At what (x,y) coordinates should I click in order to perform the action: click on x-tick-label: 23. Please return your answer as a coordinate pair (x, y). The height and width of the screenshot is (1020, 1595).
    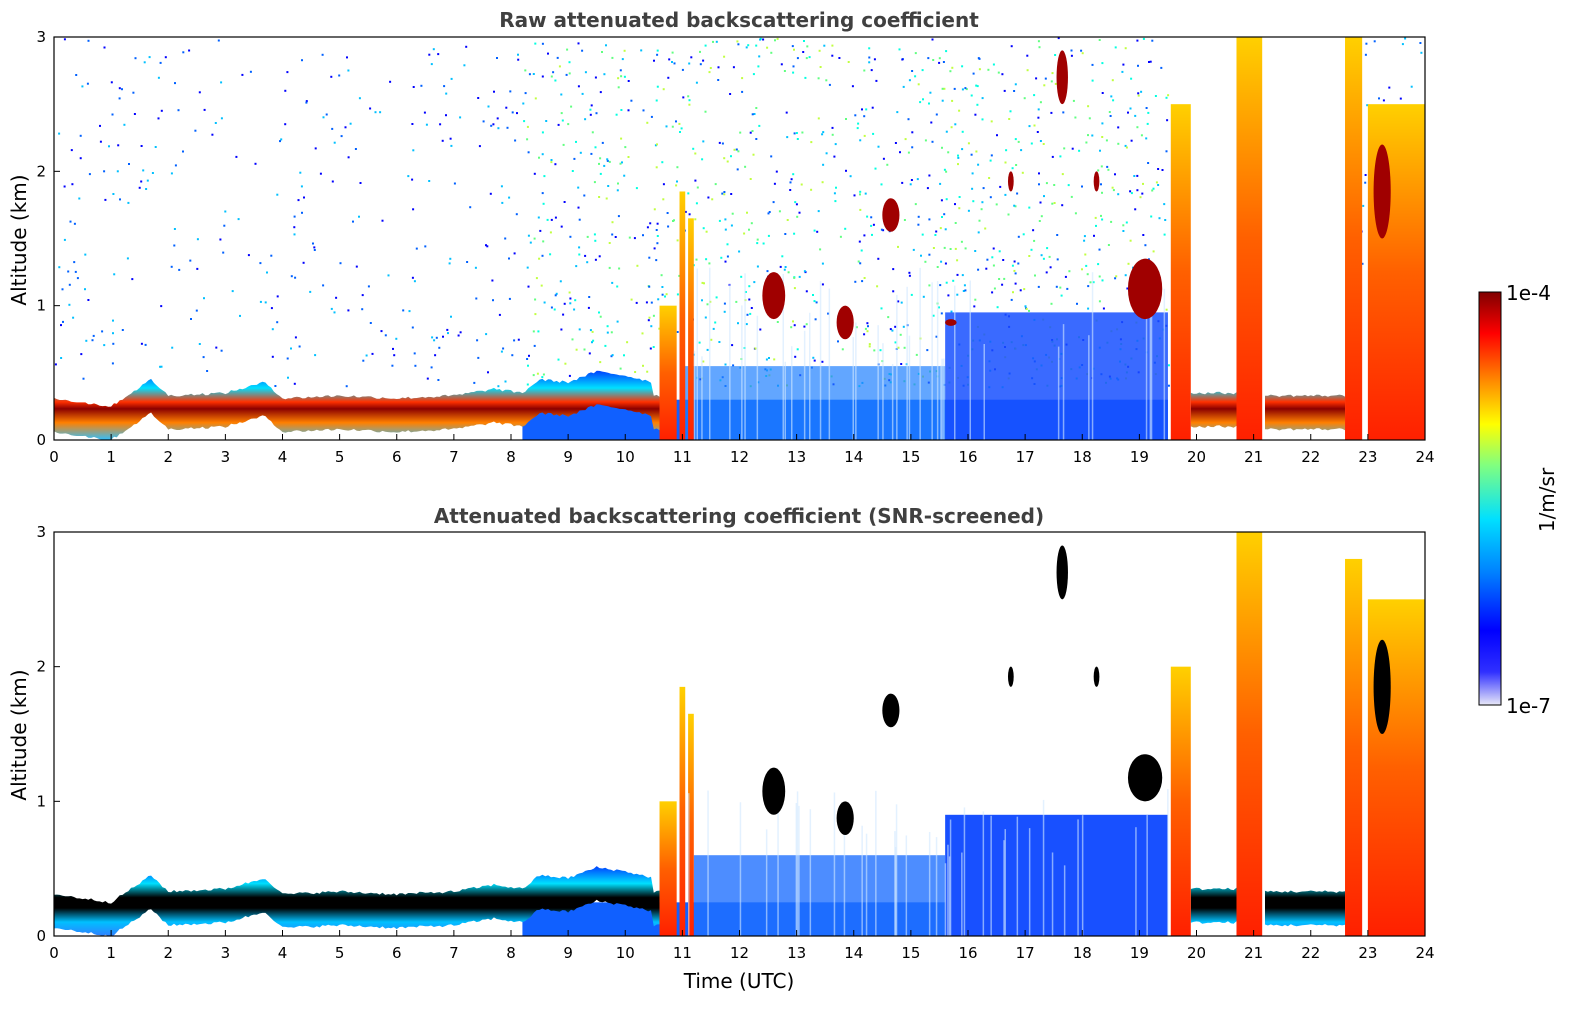
    Looking at the image, I should click on (1367, 953).